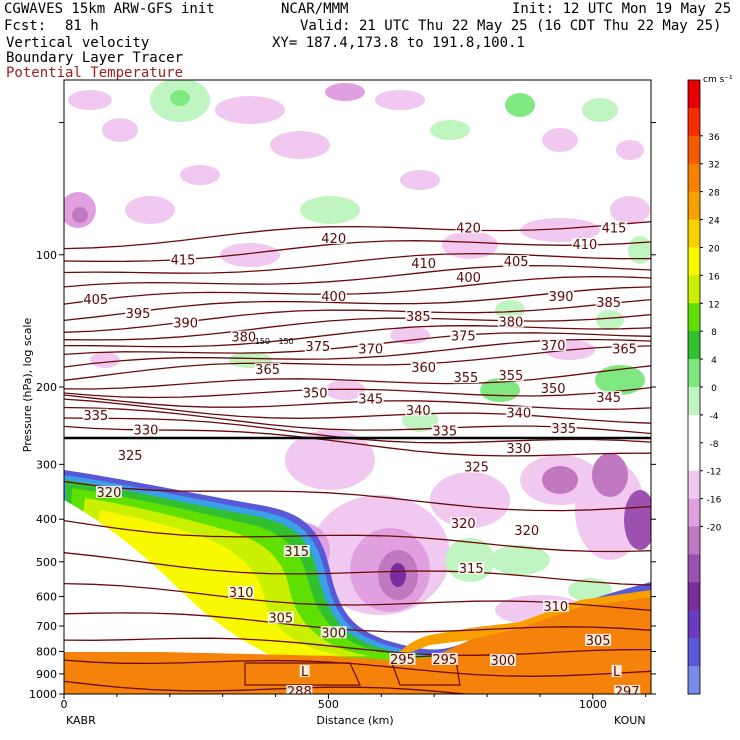  What do you see at coordinates (627, 692) in the screenshot?
I see `theta-label: 297` at bounding box center [627, 692].